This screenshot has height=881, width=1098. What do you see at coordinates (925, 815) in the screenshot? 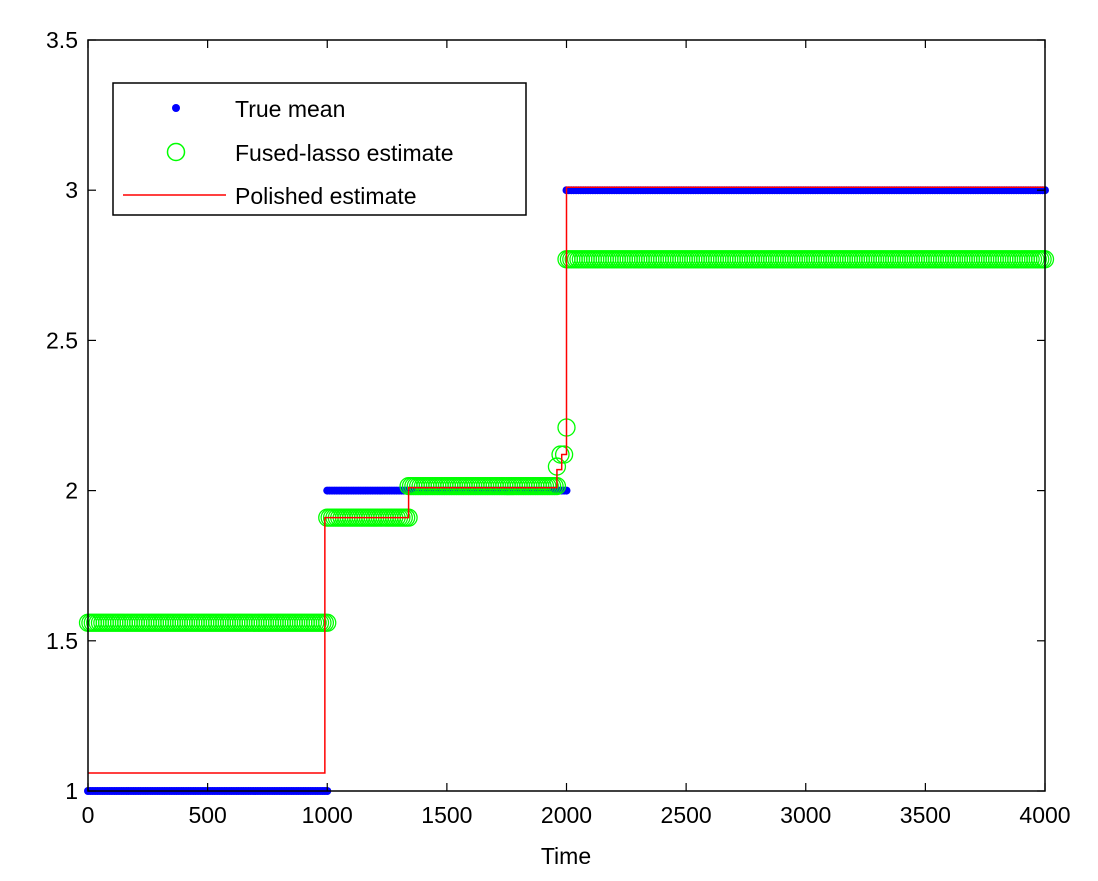
I see `x-tick-label: 3500` at bounding box center [925, 815].